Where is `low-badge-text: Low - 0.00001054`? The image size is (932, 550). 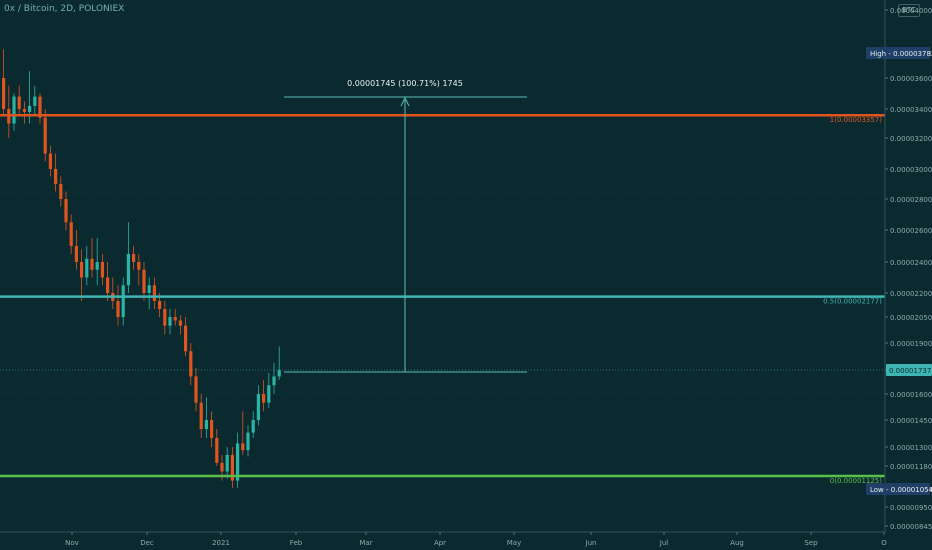 low-badge-text: Low - 0.00001054 is located at coordinates (901, 490).